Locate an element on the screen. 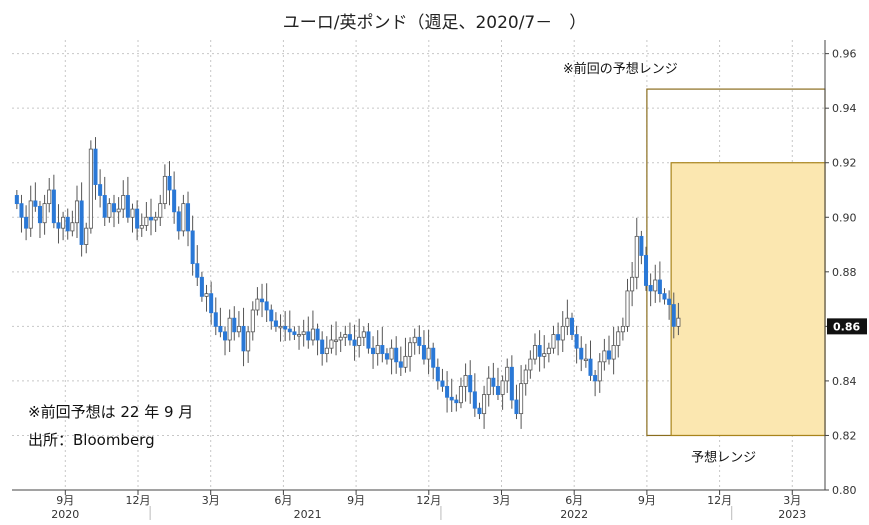 This screenshot has width=869, height=525. x-tick-label: 12月 is located at coordinates (428, 500).